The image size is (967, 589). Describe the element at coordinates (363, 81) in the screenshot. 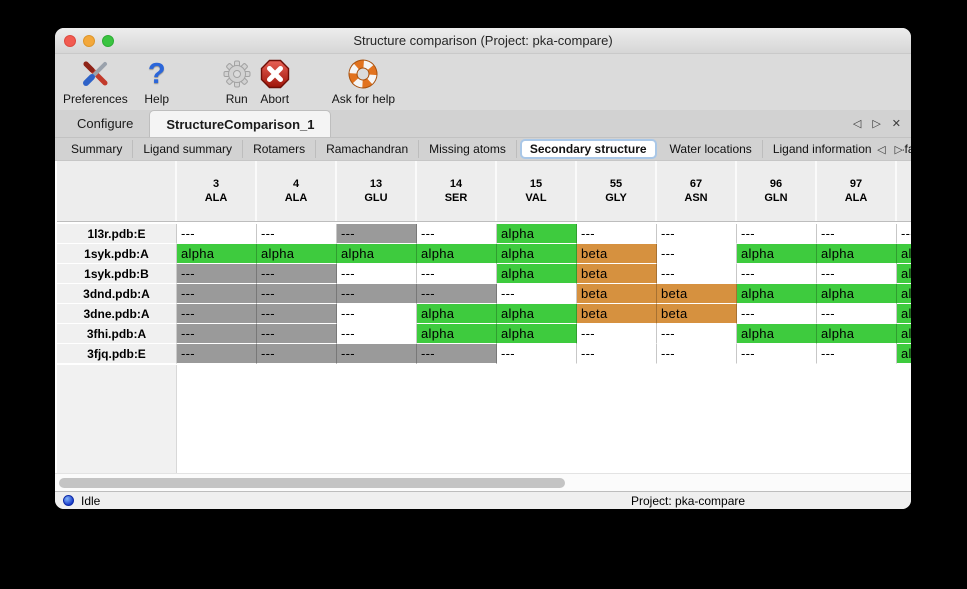

I see `ask-for-help-button: Ask for help` at that location.